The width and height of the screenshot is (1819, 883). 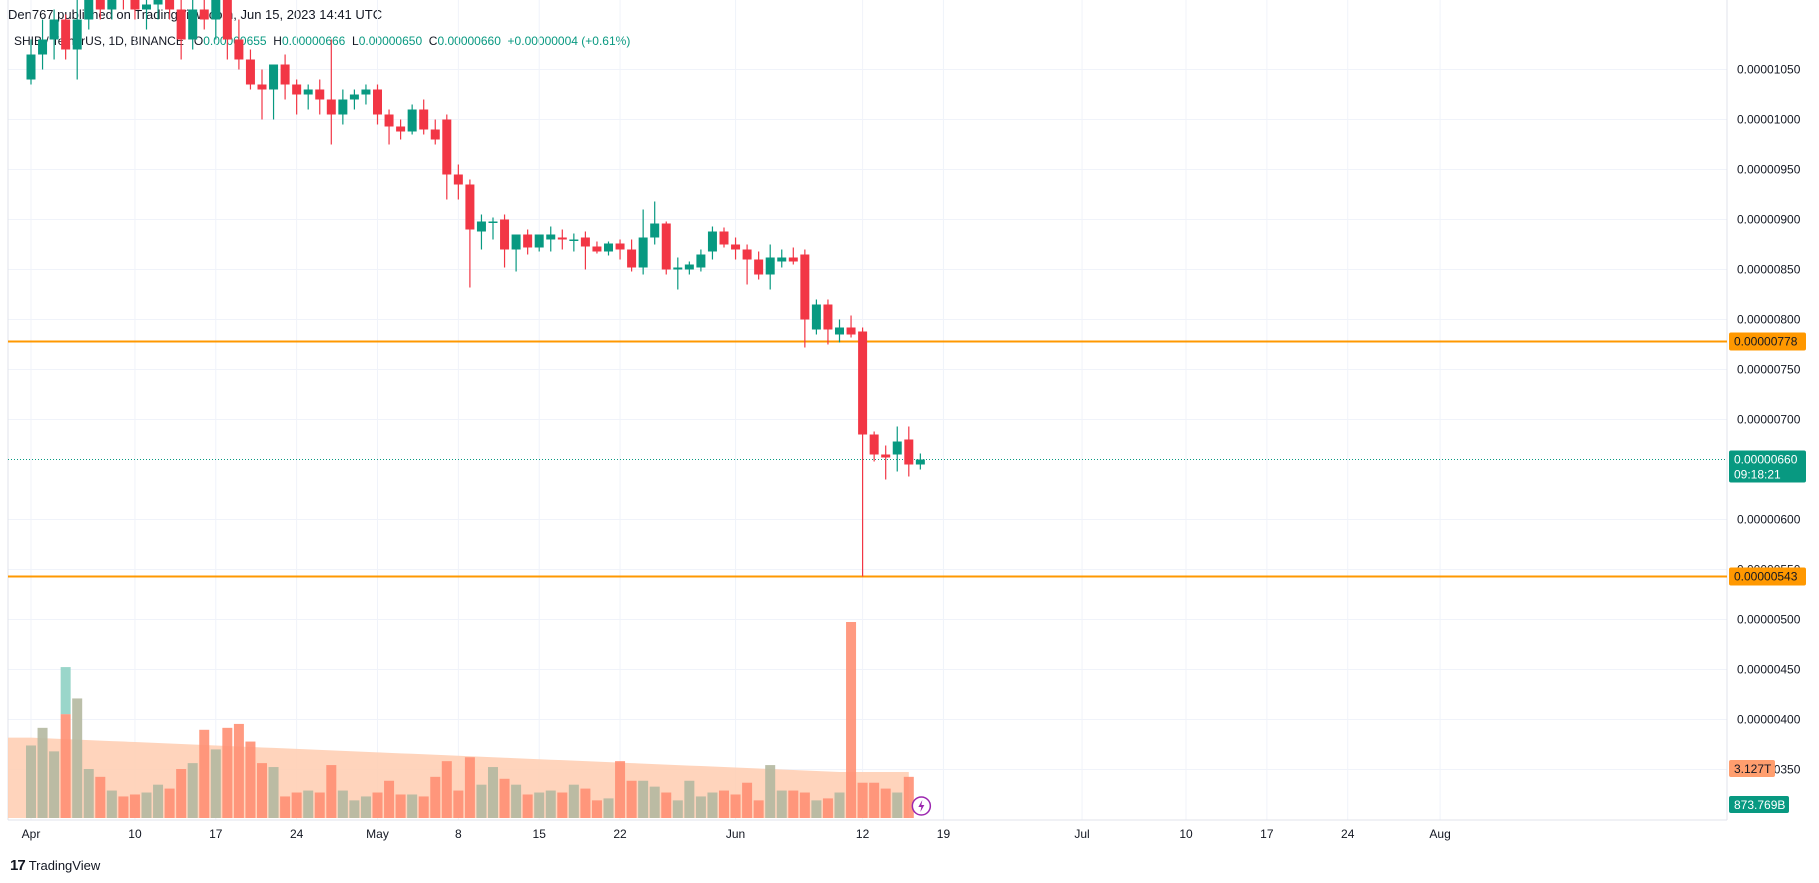 I want to click on volume-ma-area, so click(x=458, y=777).